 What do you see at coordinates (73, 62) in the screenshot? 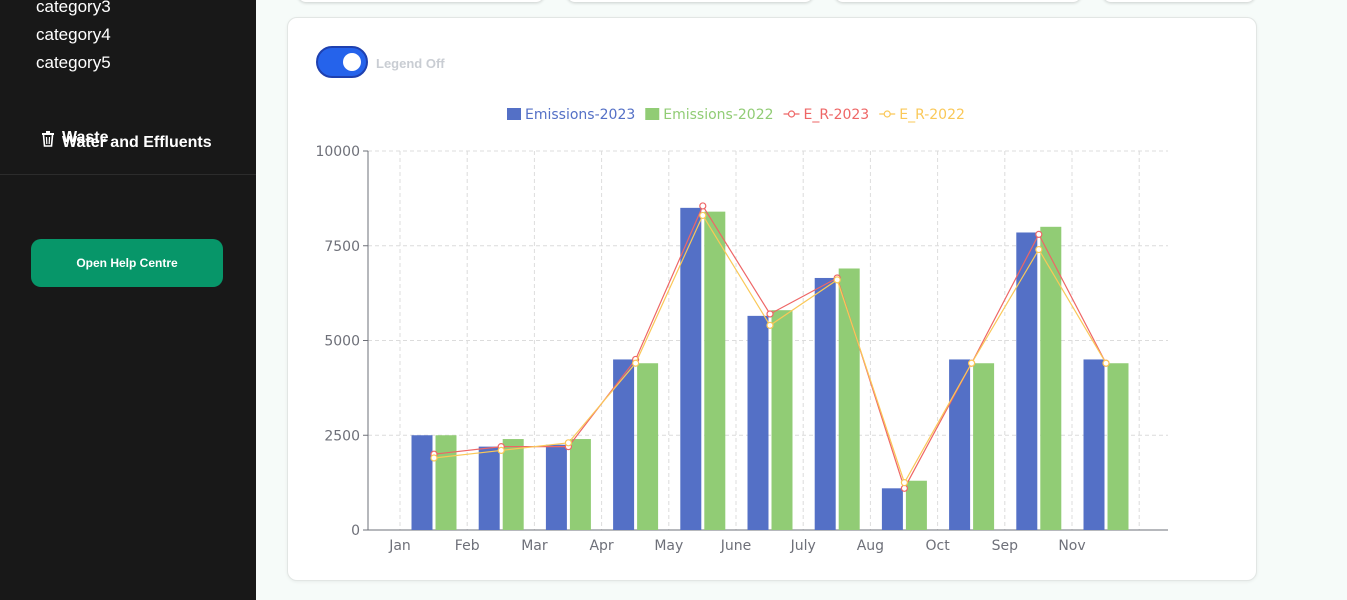
I see `sidebar-category-5: category5` at bounding box center [73, 62].